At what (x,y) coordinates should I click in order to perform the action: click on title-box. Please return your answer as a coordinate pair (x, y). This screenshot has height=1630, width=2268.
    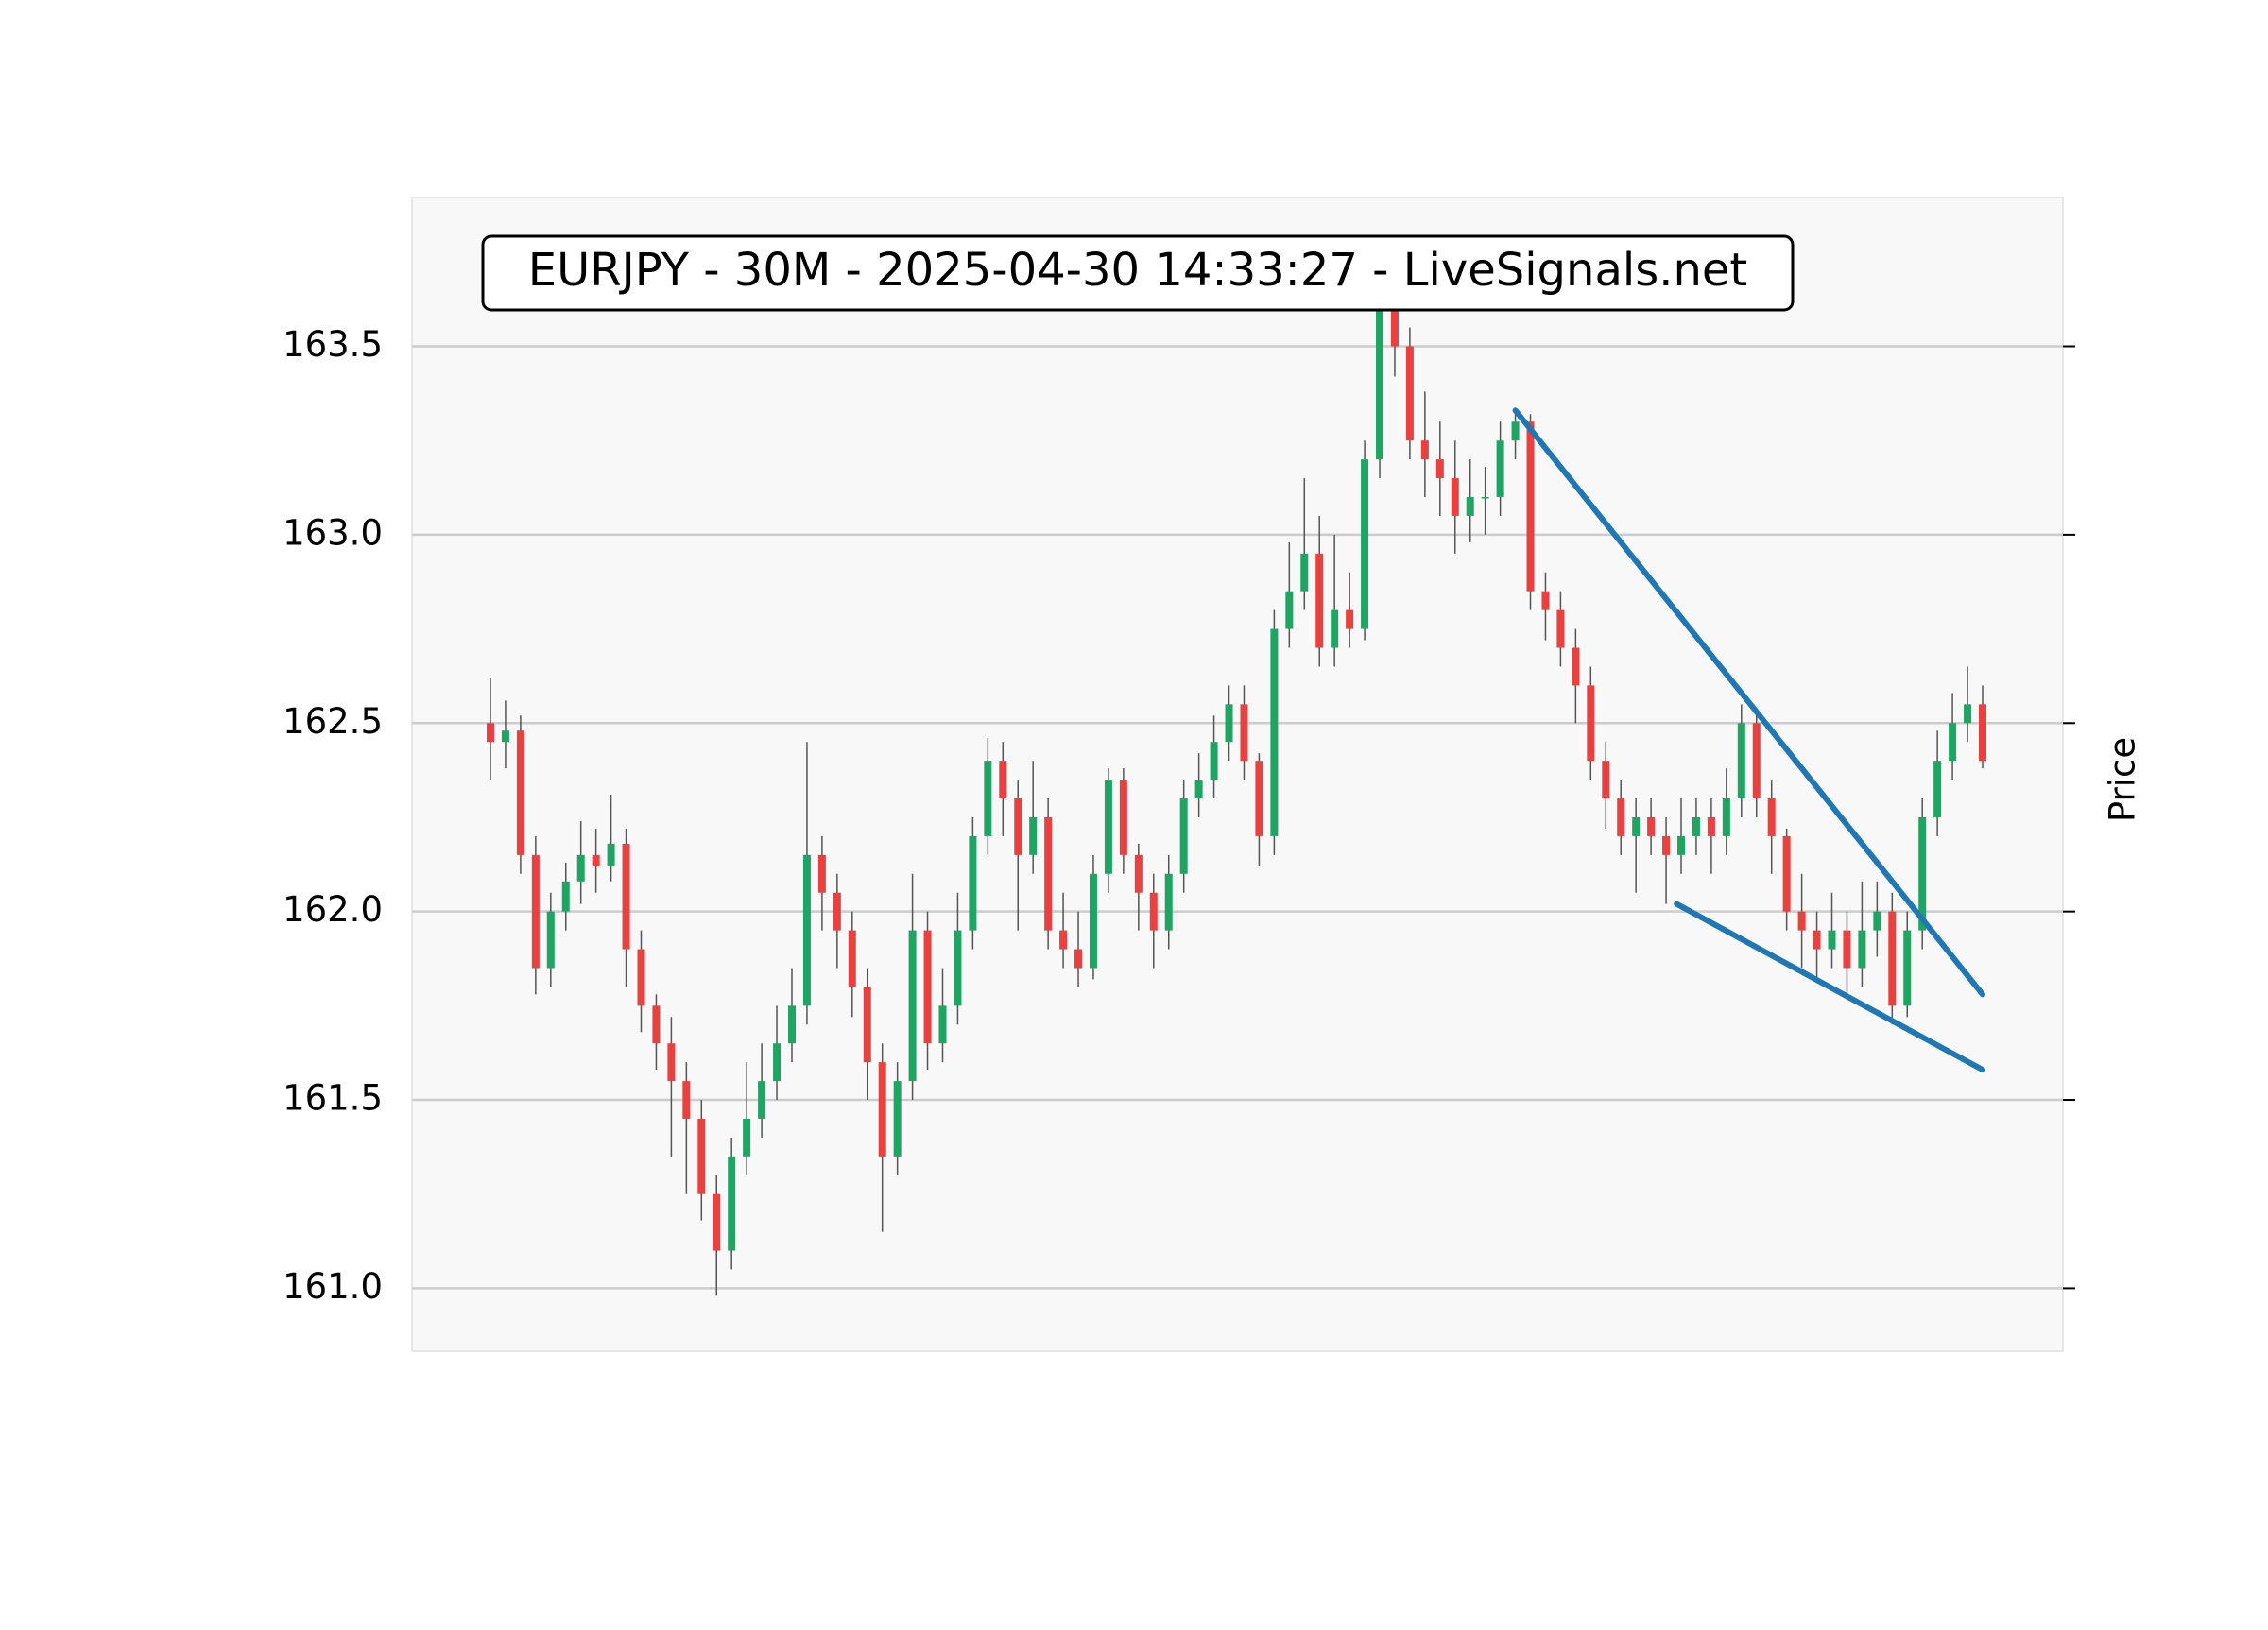
    Looking at the image, I should click on (1138, 273).